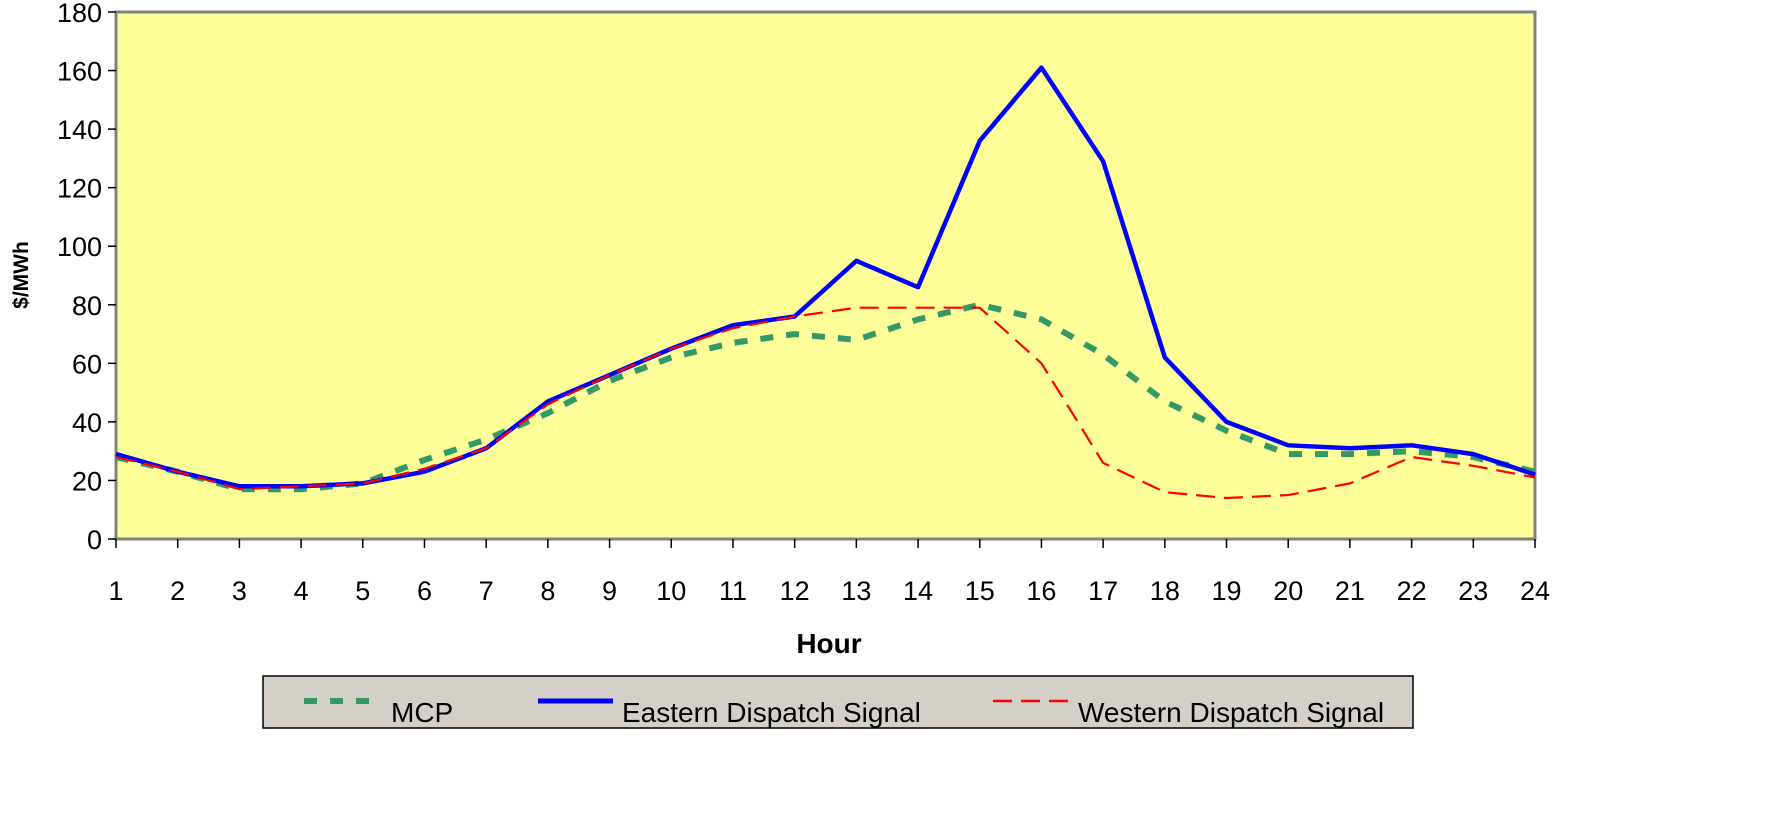 Image resolution: width=1769 pixels, height=818 pixels. Describe the element at coordinates (21, 275) in the screenshot. I see `y-axis-title: $/MWh` at that location.